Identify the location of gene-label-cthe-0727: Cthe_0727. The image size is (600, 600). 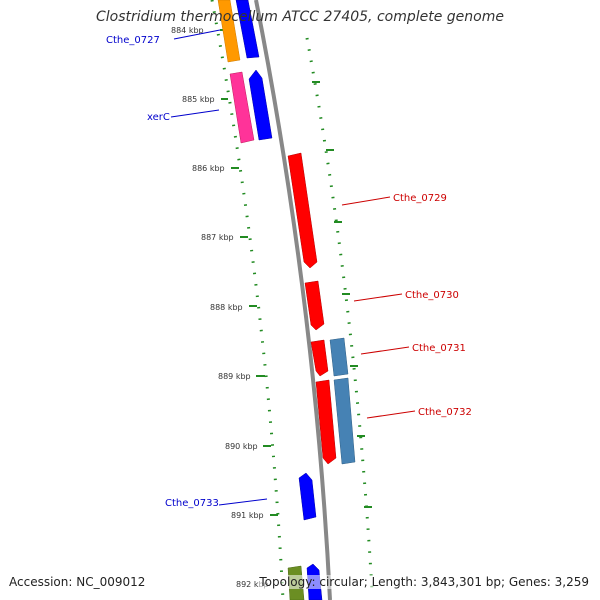
(133, 40).